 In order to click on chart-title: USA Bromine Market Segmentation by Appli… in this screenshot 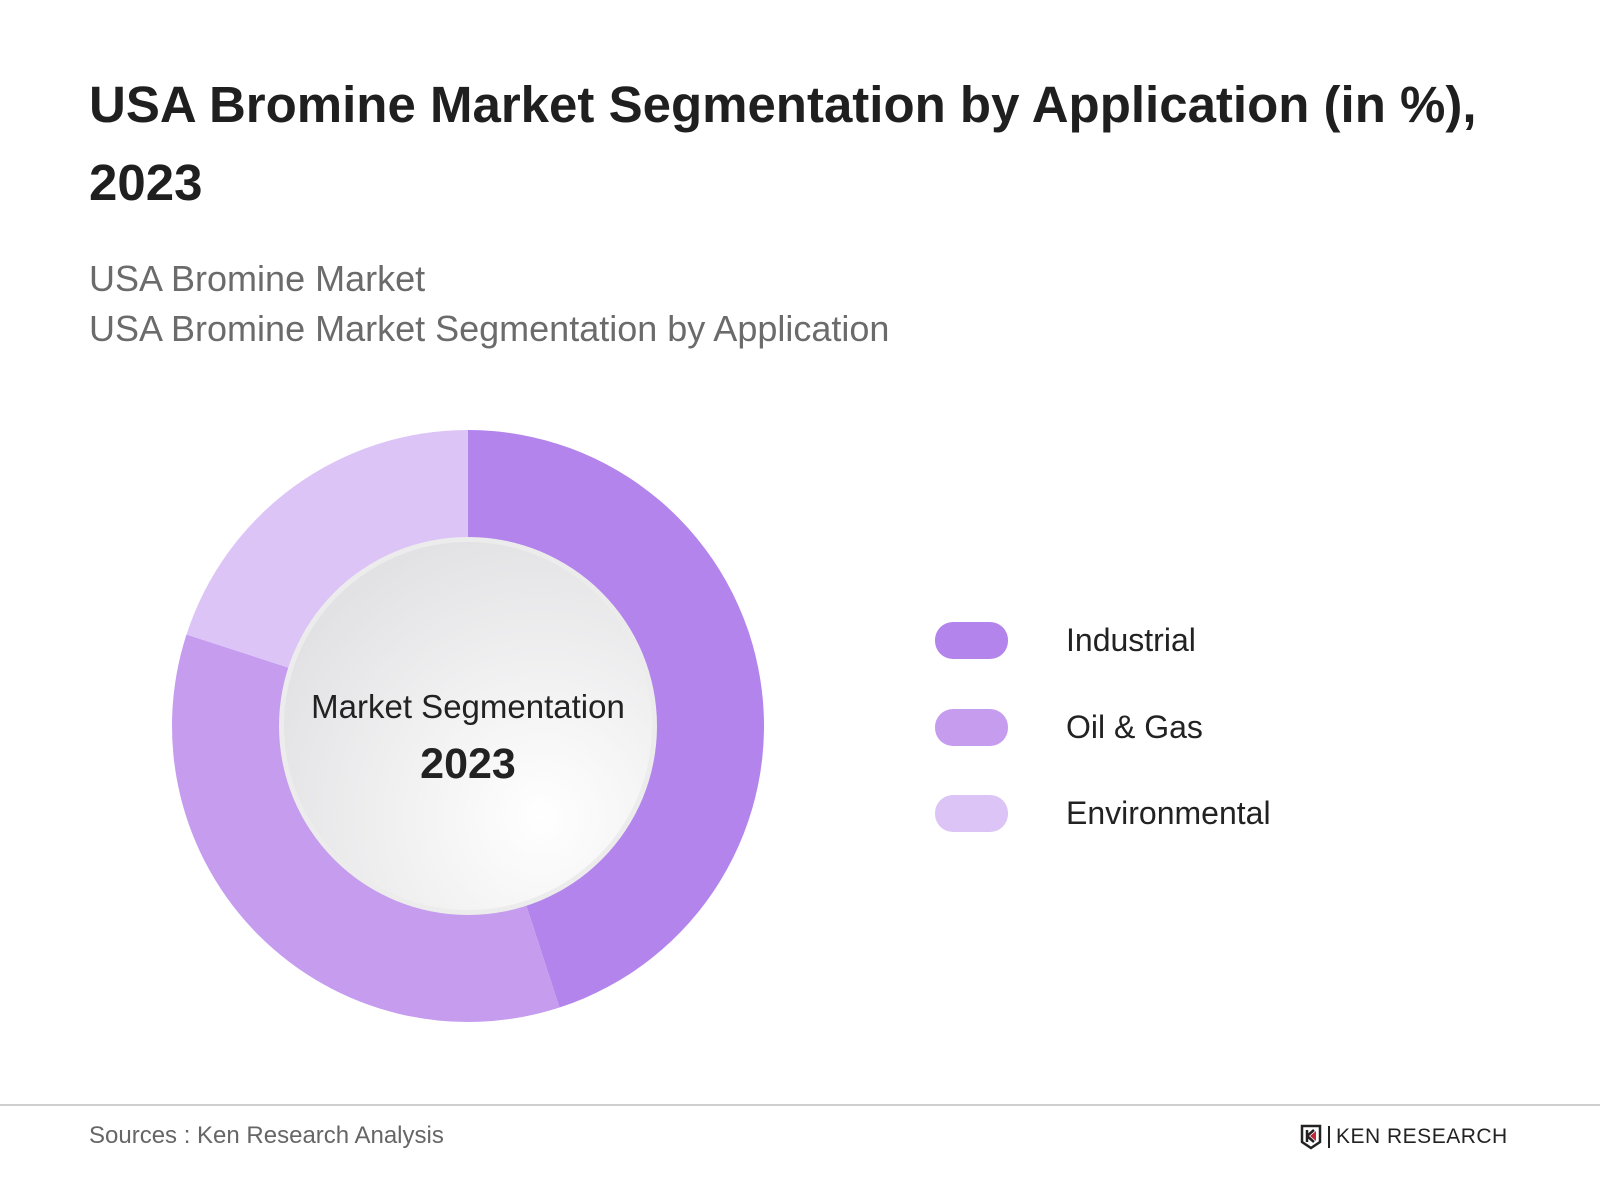, I will do `click(783, 143)`.